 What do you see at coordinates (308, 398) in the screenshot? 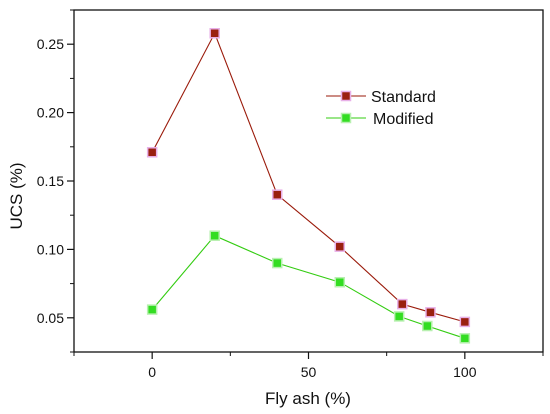
I see `x-axis-title: Fly ash (%)` at bounding box center [308, 398].